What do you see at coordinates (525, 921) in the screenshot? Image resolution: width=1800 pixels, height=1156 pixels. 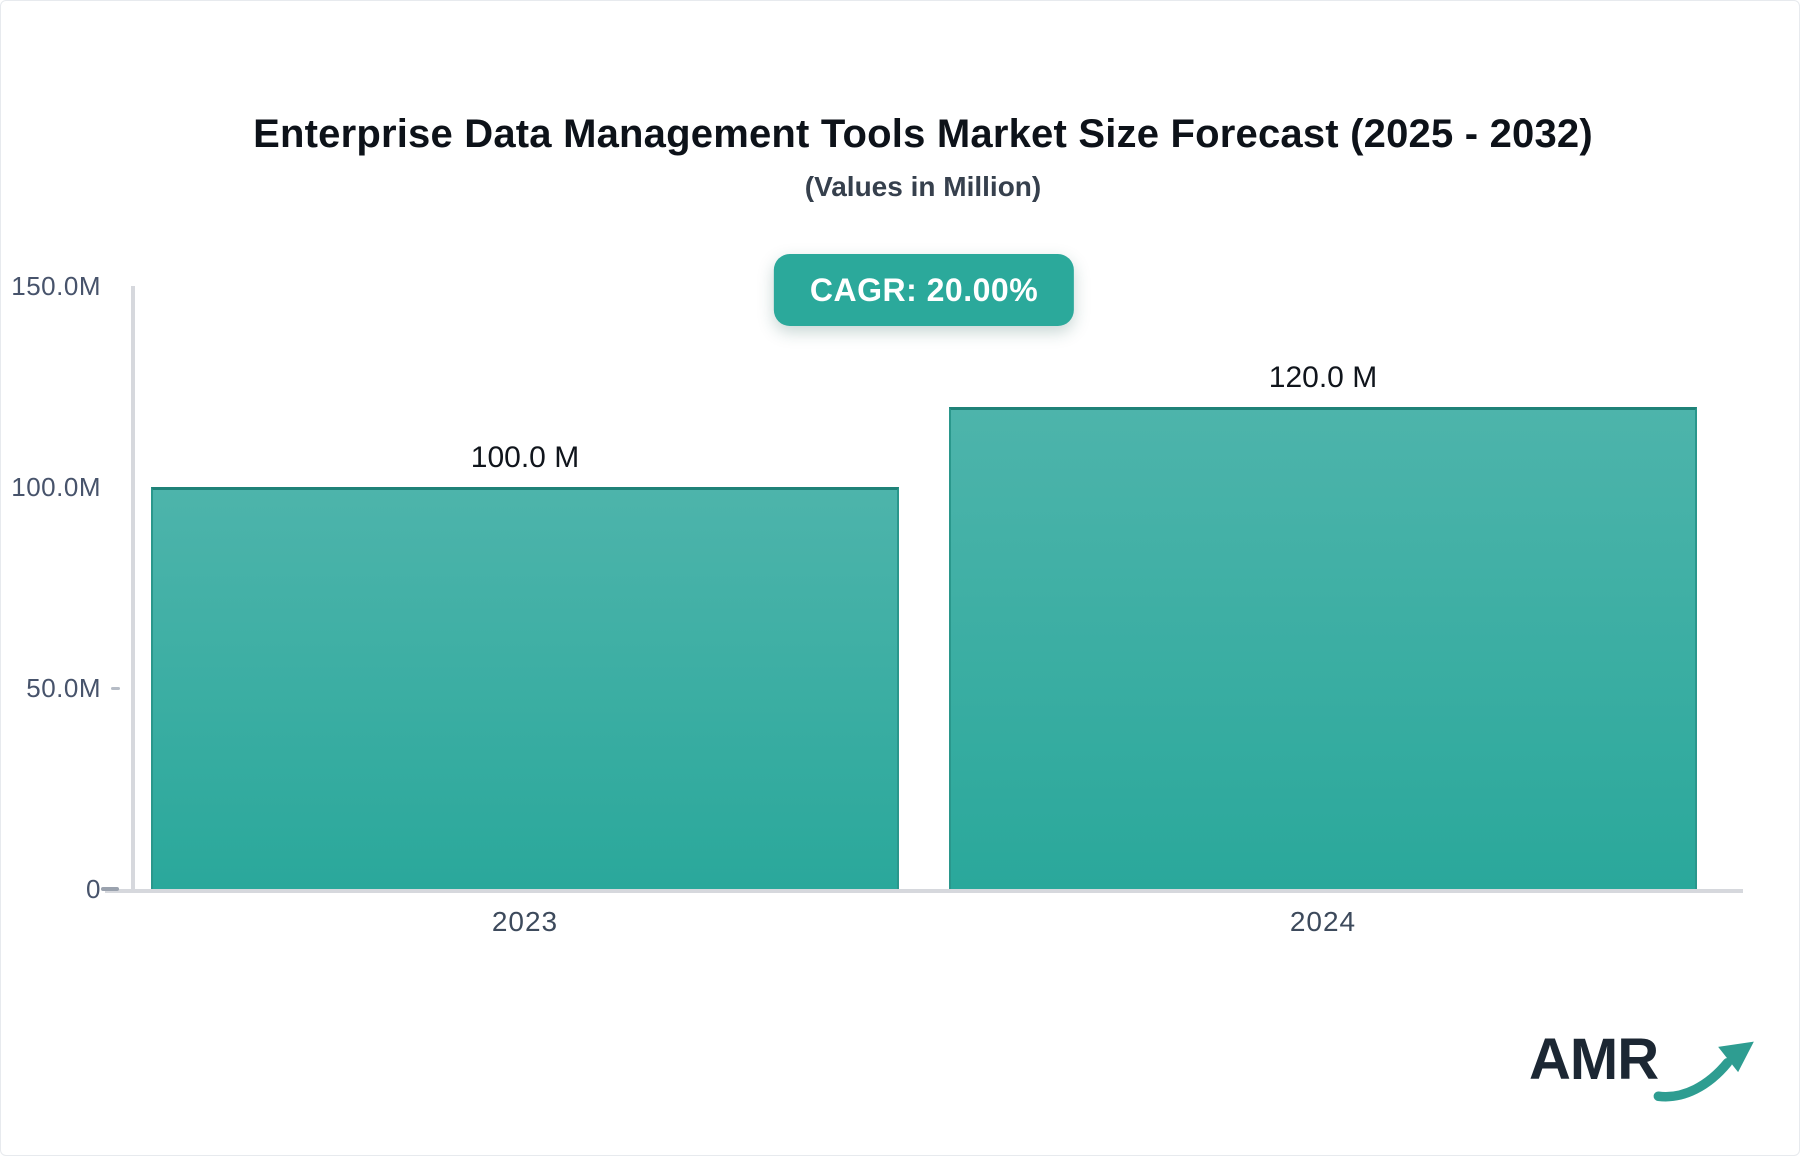 I see `x-category-label: 2023` at bounding box center [525, 921].